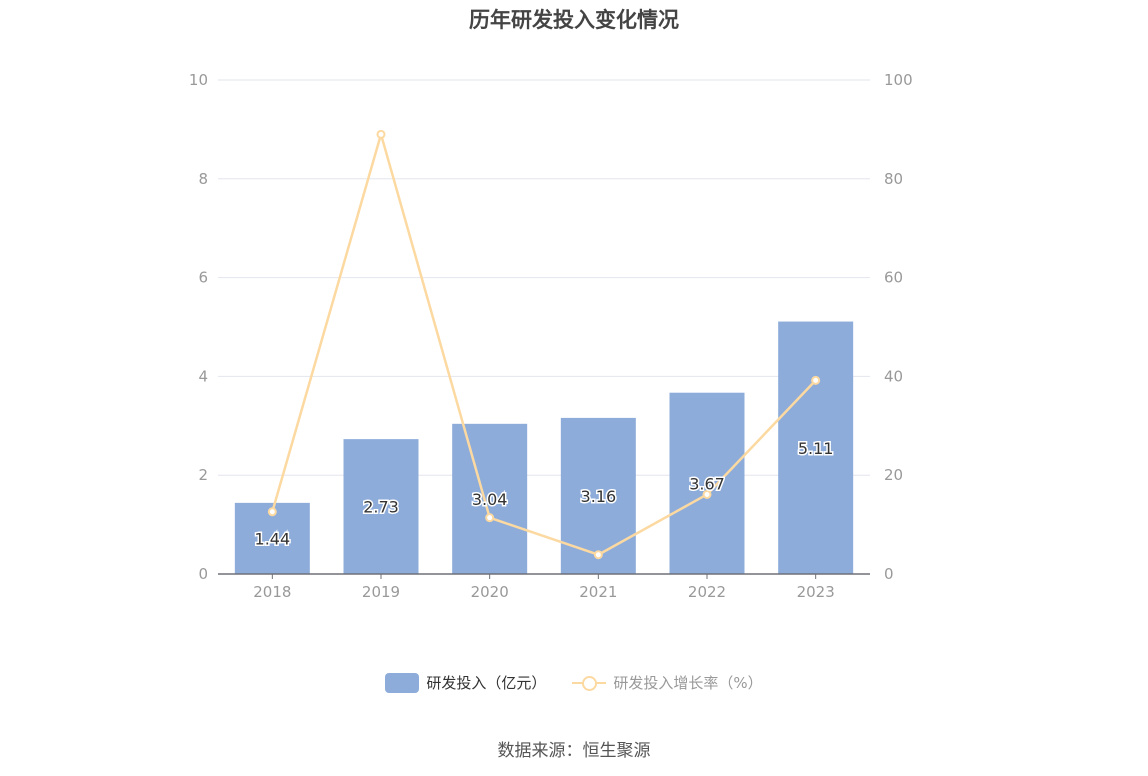 This screenshot has height=776, width=1148. I want to click on y-right-tick-label: 0, so click(889, 574).